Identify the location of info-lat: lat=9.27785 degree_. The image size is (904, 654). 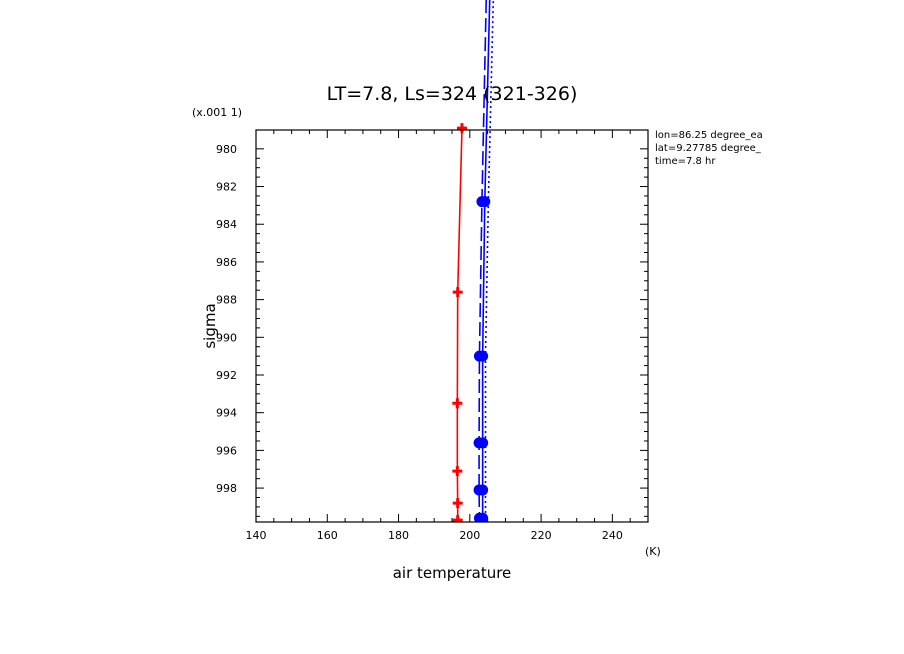
(708, 148).